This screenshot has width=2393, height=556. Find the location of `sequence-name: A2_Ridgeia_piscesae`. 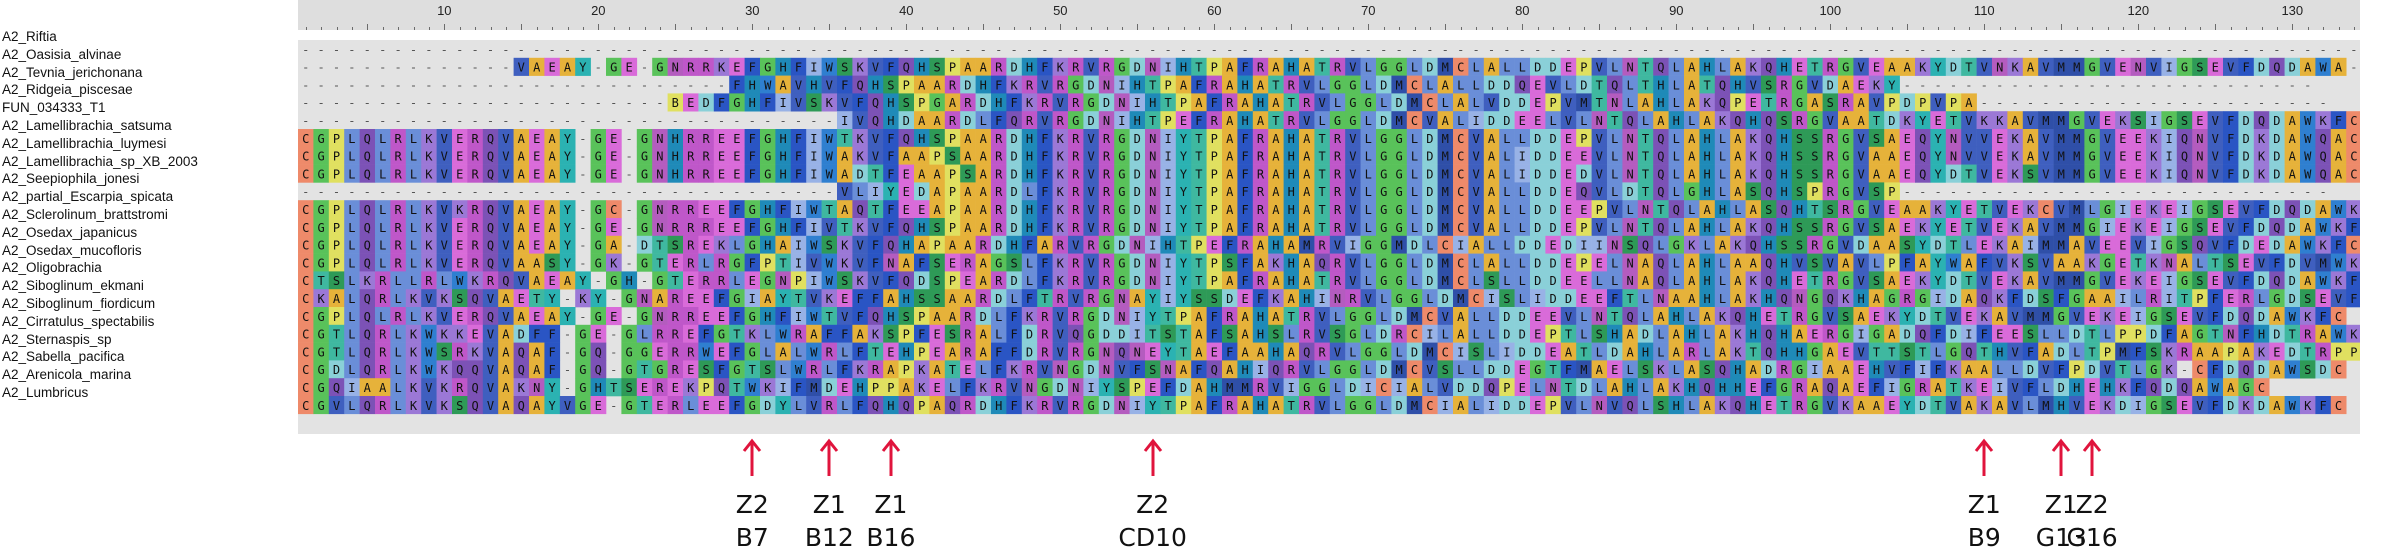

sequence-name: A2_Ridgeia_piscesae is located at coordinates (67, 90).